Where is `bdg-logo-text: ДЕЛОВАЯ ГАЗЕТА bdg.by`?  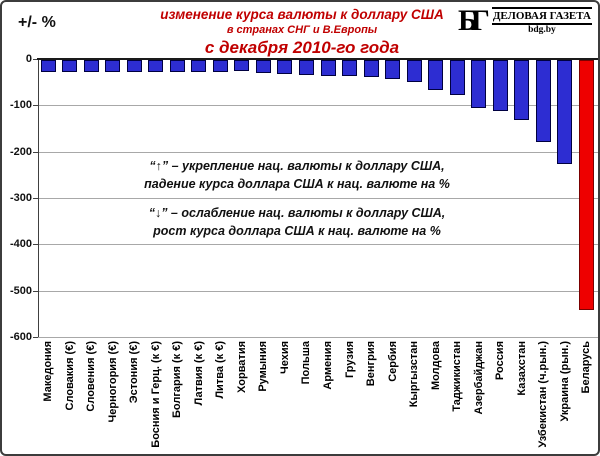 bdg-logo-text: ДЕЛОВАЯ ГАЗЕТА bdg.by is located at coordinates (541, 21).